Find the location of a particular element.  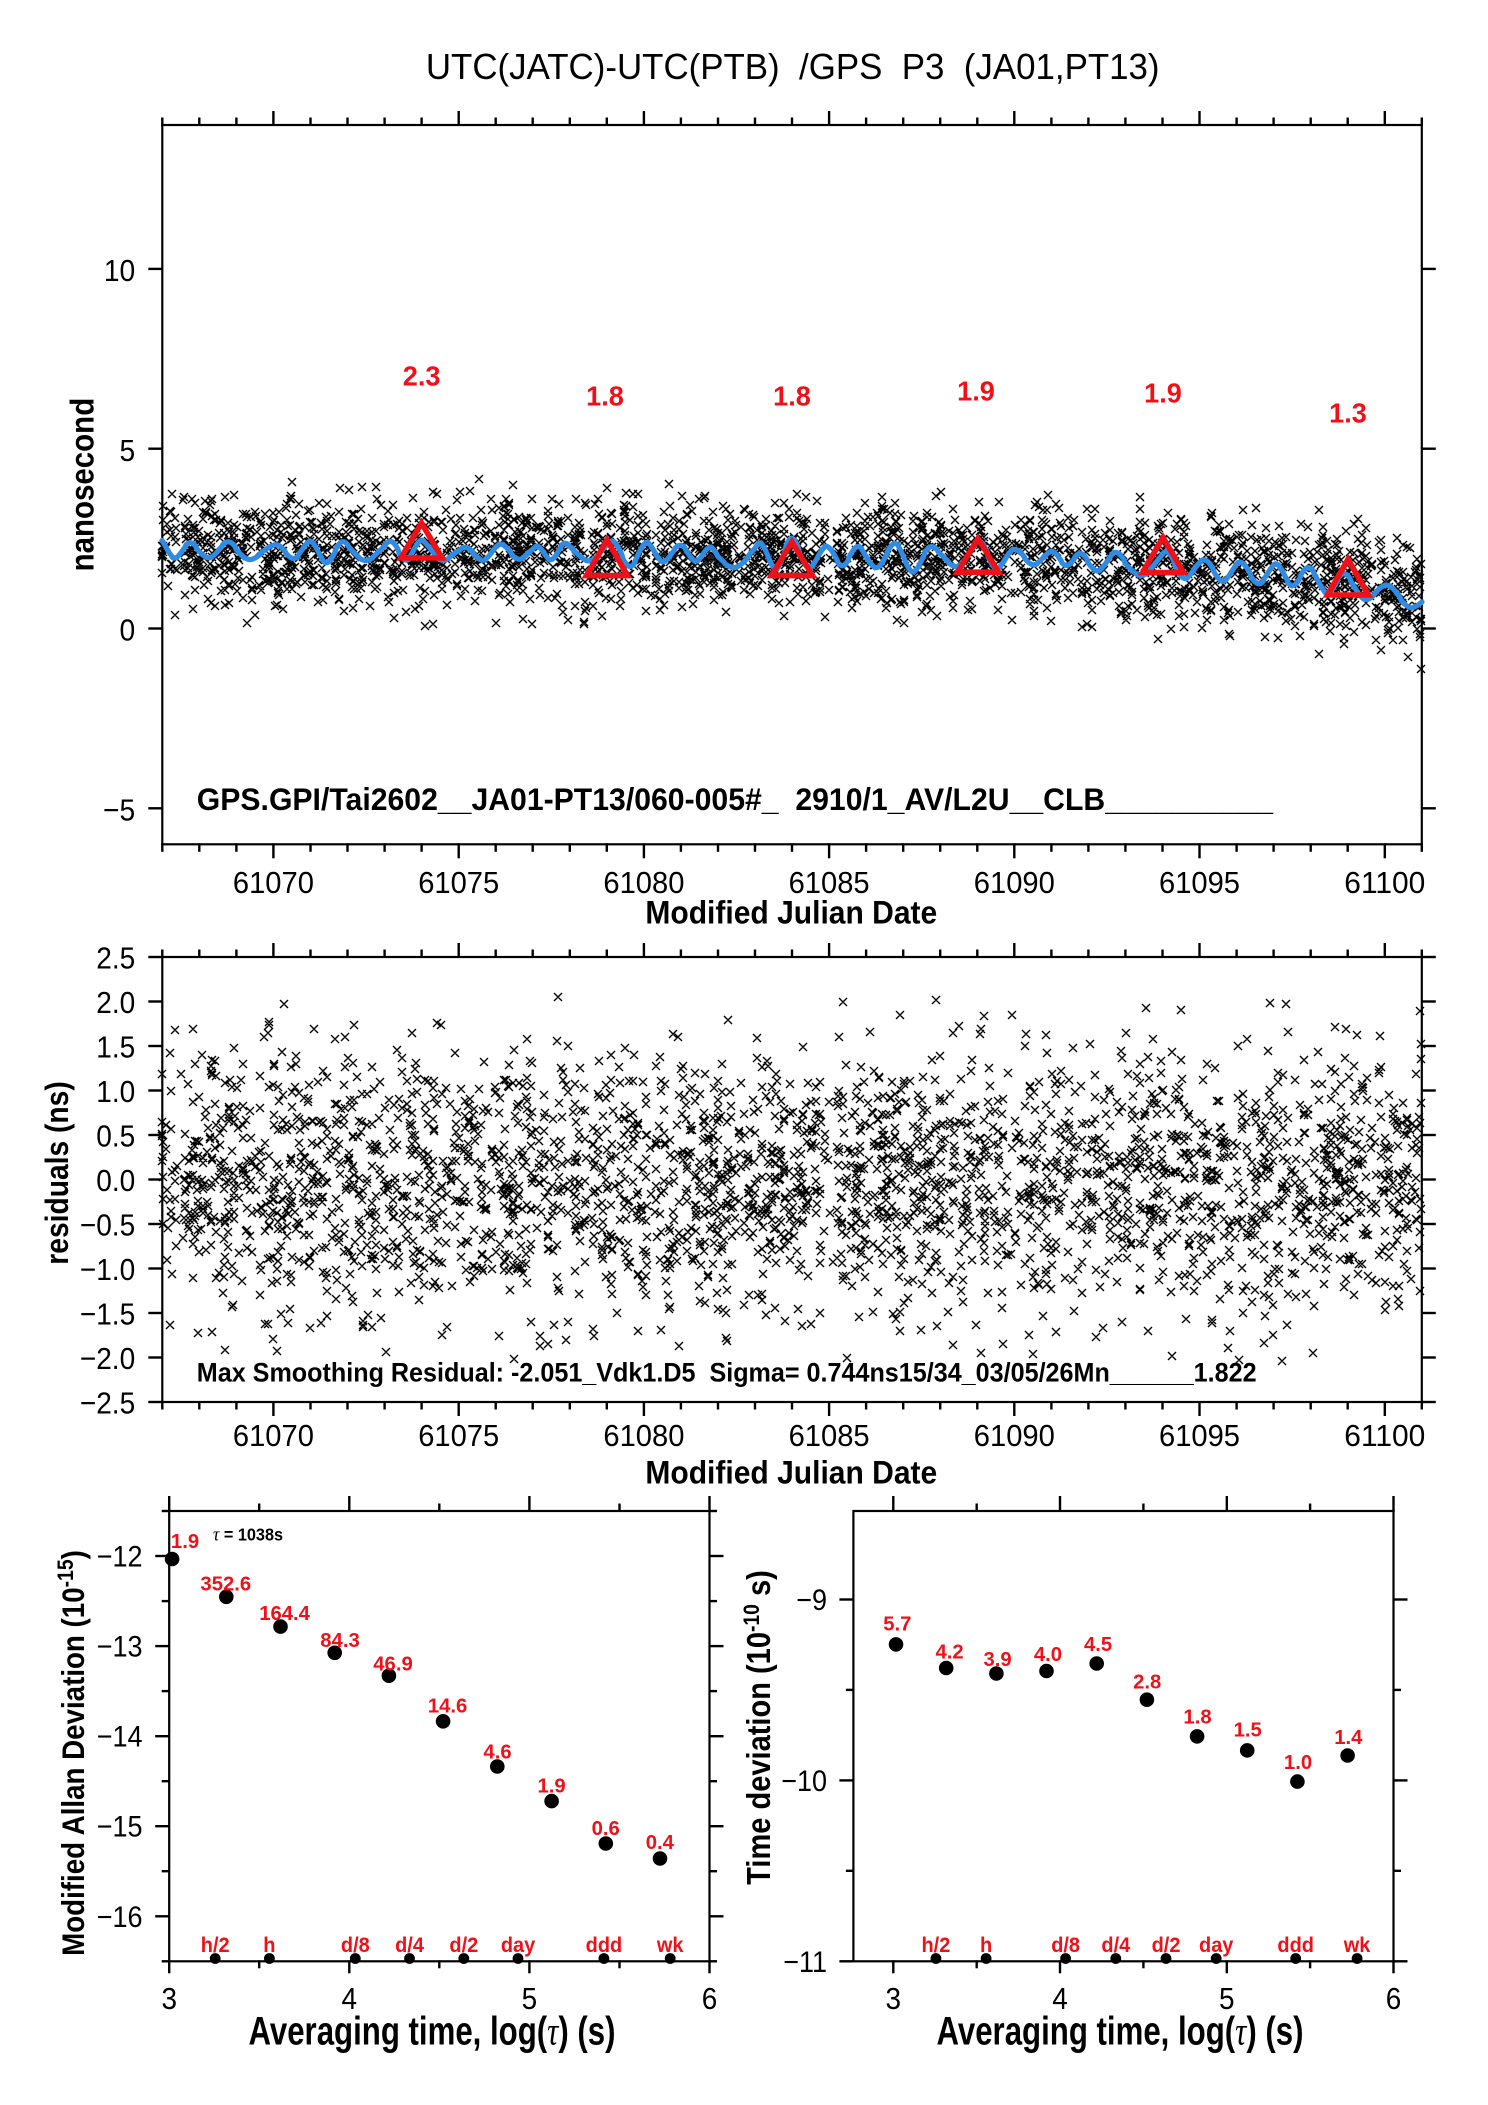

svg-text: 1.3 is located at coordinates (1348, 412).